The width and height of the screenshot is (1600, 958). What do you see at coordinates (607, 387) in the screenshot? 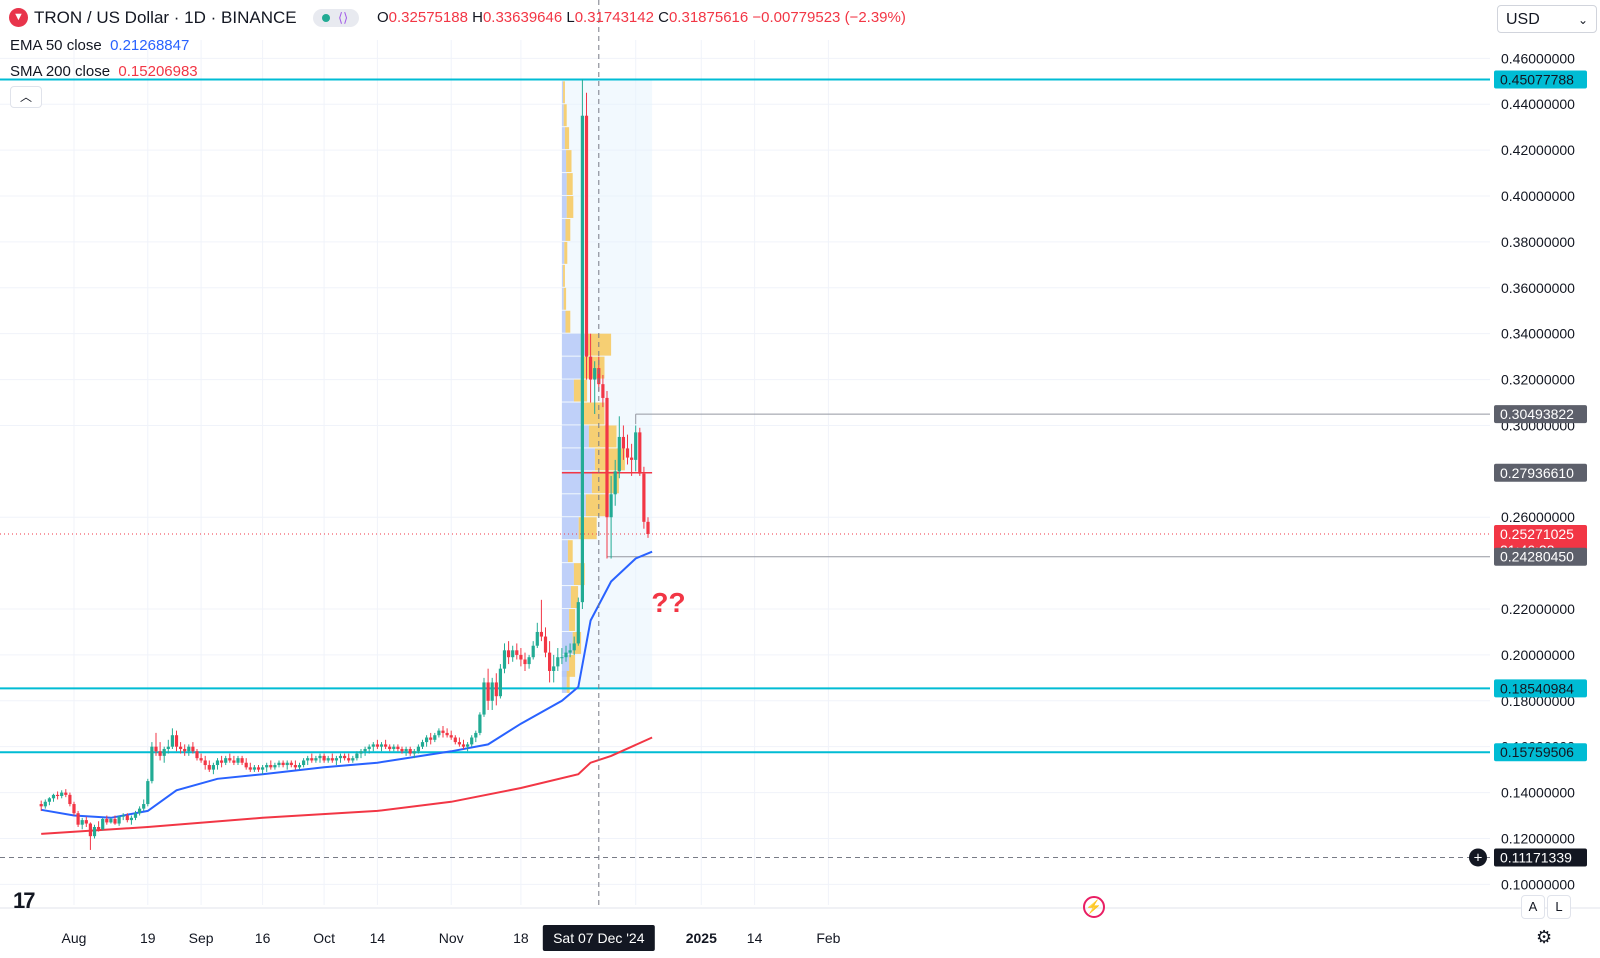
I see `volume-profile` at bounding box center [607, 387].